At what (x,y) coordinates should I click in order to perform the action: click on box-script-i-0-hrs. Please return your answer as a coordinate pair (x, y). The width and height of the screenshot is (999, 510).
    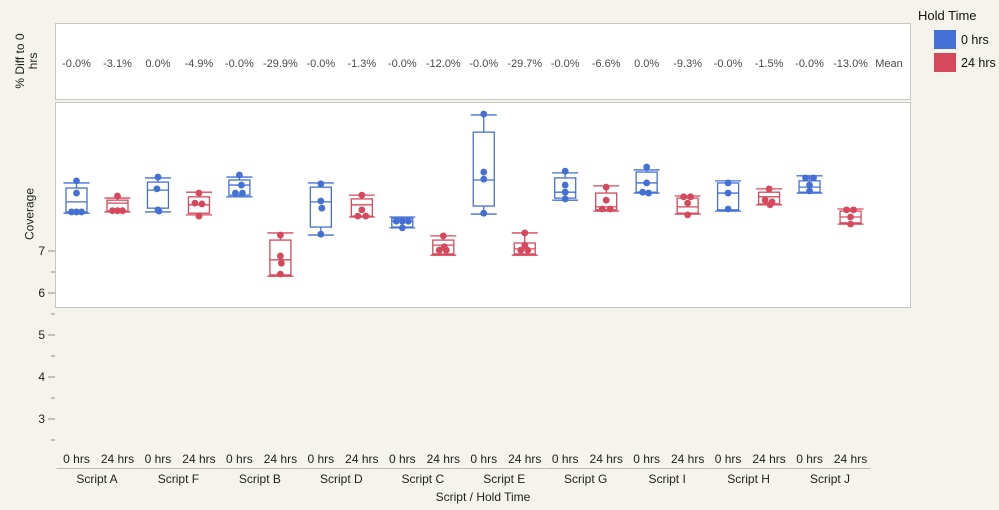
    Looking at the image, I should click on (646, 180).